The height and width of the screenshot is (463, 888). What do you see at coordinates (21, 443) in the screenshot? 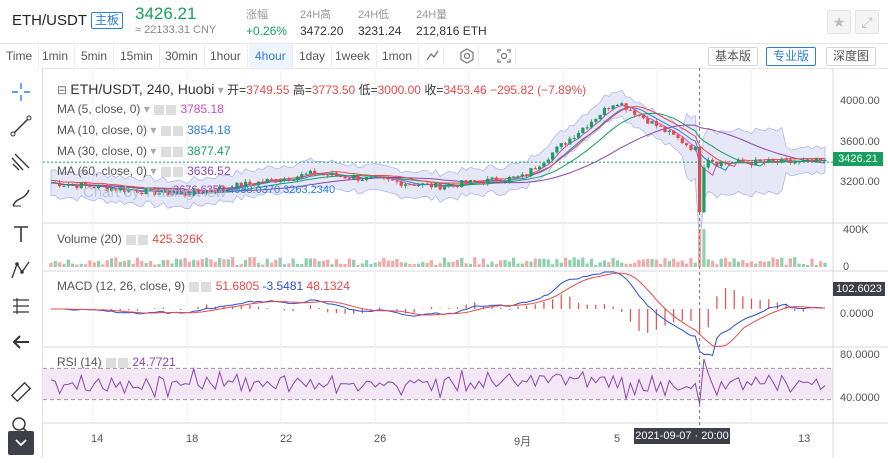
I see `expand-tools-button` at bounding box center [21, 443].